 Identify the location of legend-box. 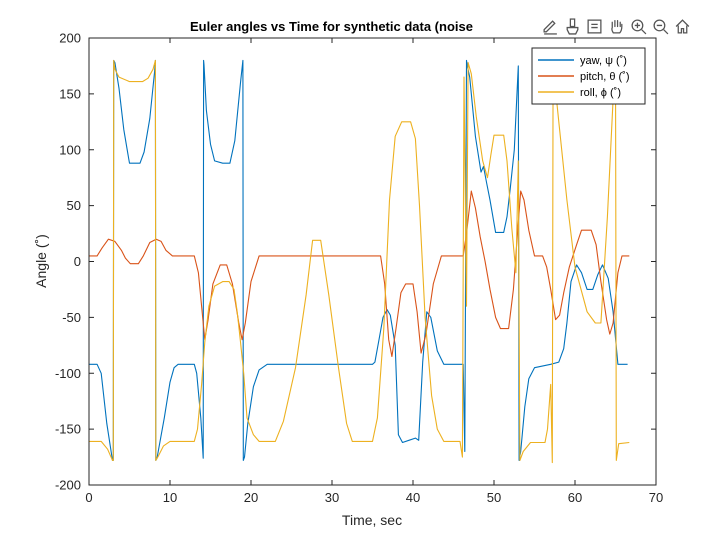
(588, 76).